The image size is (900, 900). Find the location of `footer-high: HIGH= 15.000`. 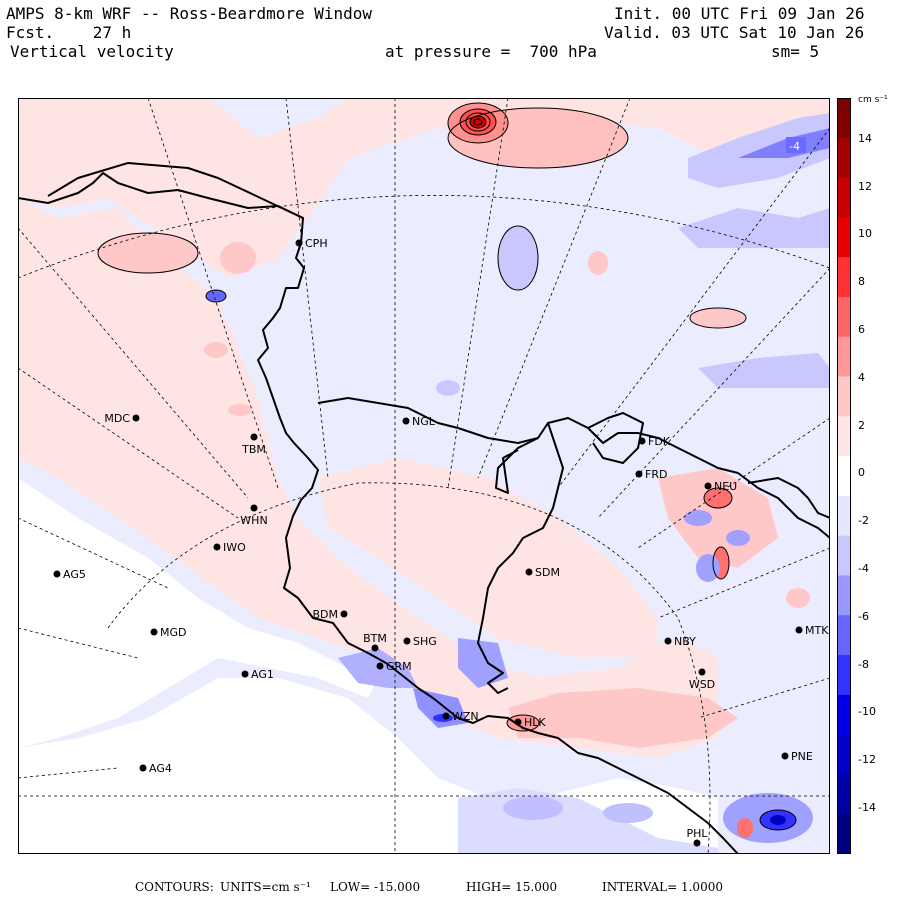

footer-high: HIGH= 15.000 is located at coordinates (511, 887).